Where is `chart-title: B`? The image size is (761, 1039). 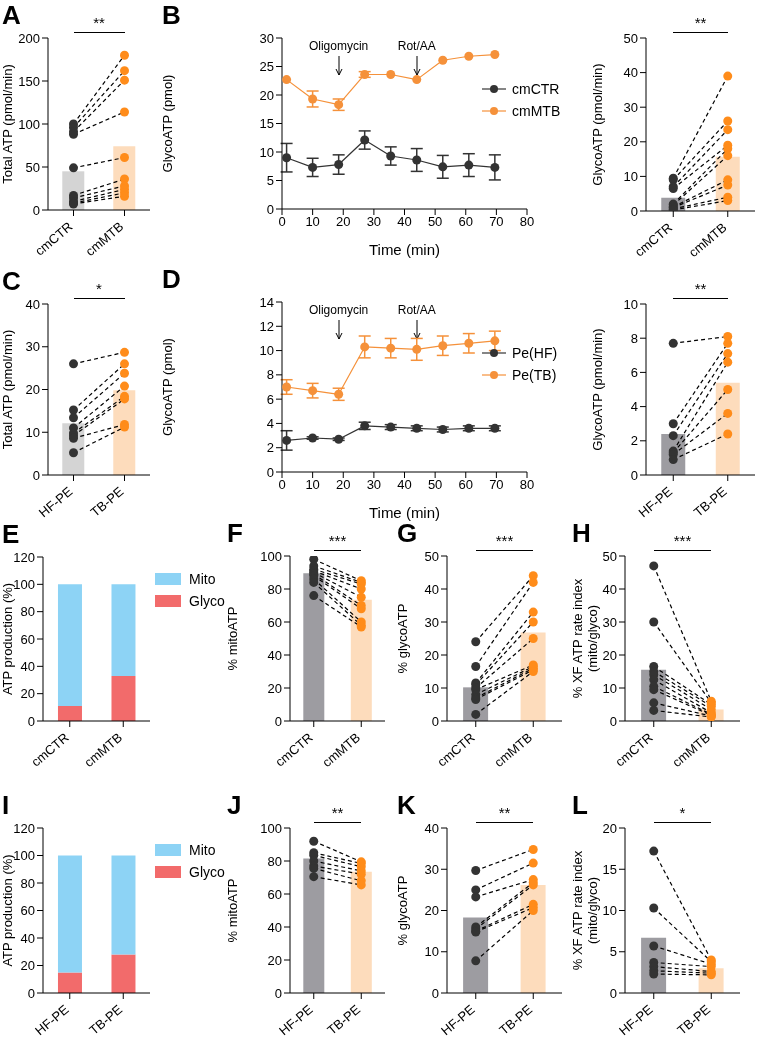
chart-title: B is located at coordinates (171, 15).